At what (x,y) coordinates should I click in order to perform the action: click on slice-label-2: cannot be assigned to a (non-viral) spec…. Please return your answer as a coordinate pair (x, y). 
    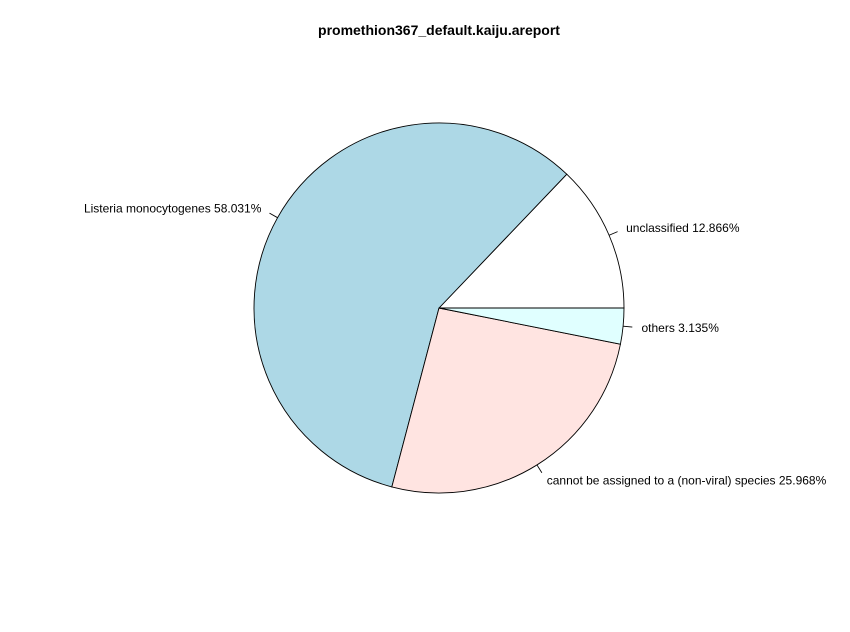
    Looking at the image, I should click on (687, 481).